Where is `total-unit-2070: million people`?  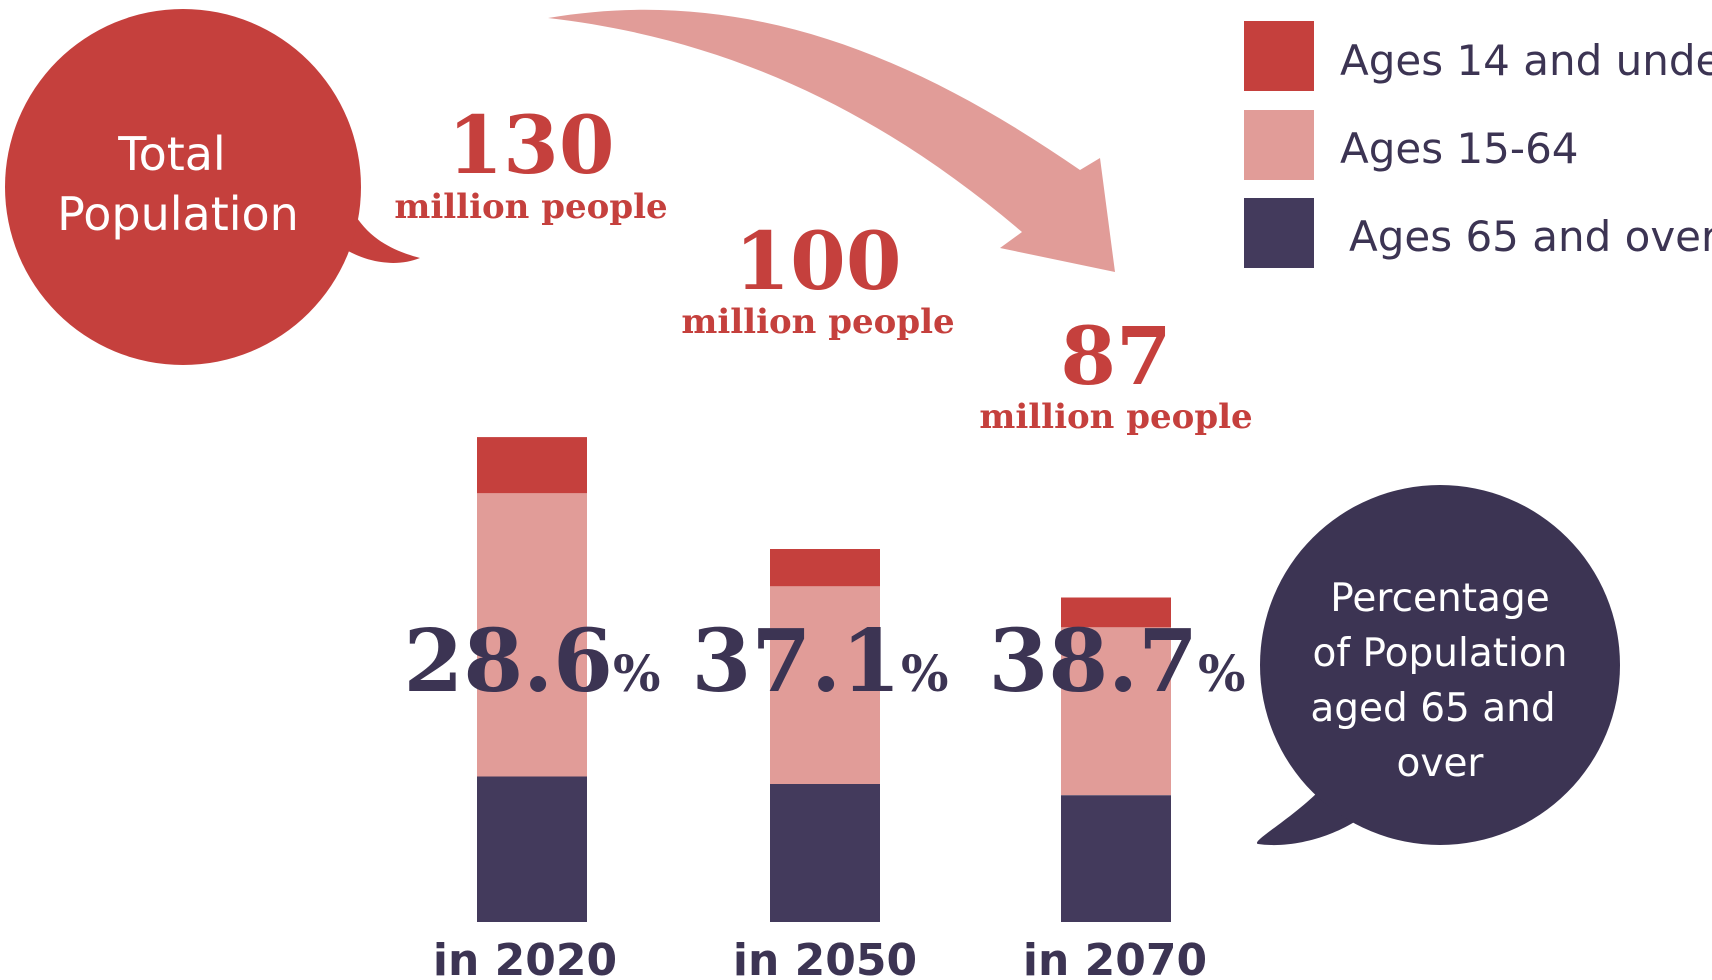
total-unit-2070: million people is located at coordinates (1115, 417).